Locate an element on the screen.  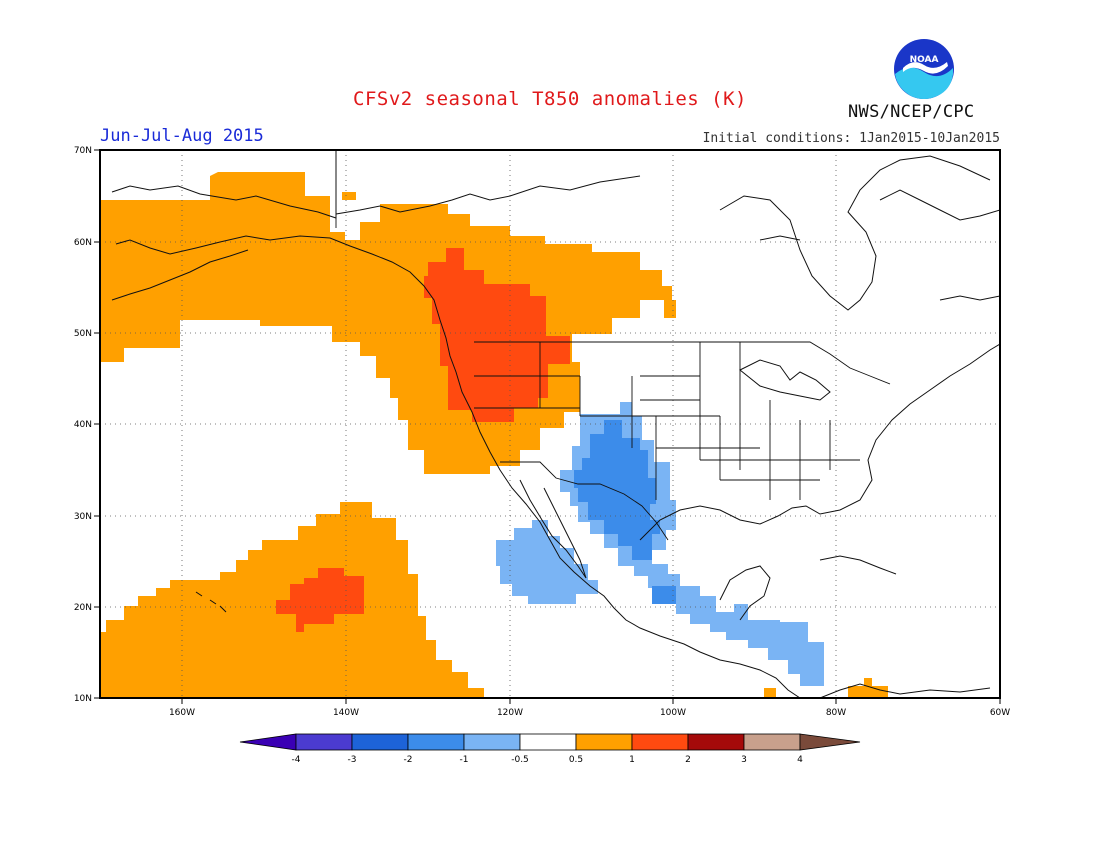
map-title: CFSv2 seasonal T850 anomalies (K) is located at coordinates (550, 99).